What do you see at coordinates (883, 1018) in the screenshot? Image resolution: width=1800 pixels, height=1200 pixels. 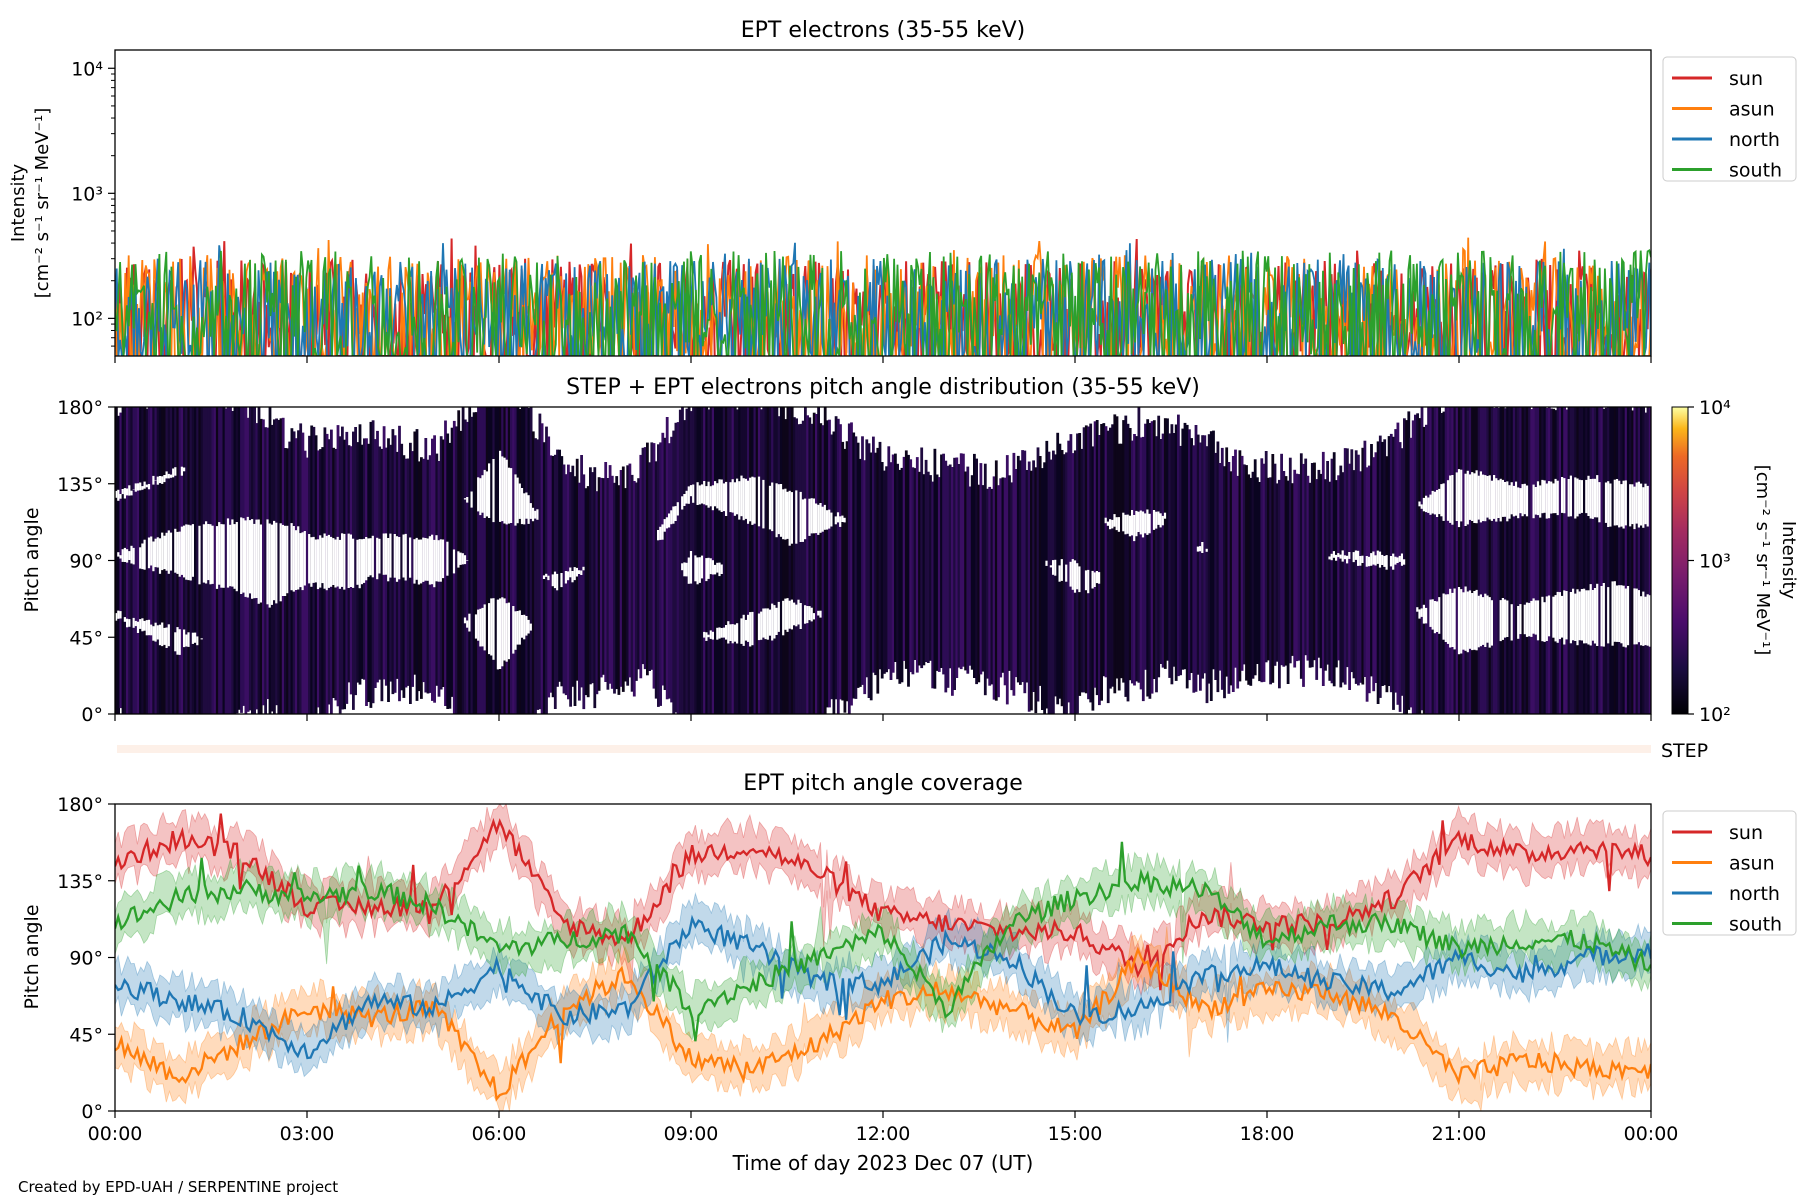 I see `coverage-band-asun` at bounding box center [883, 1018].